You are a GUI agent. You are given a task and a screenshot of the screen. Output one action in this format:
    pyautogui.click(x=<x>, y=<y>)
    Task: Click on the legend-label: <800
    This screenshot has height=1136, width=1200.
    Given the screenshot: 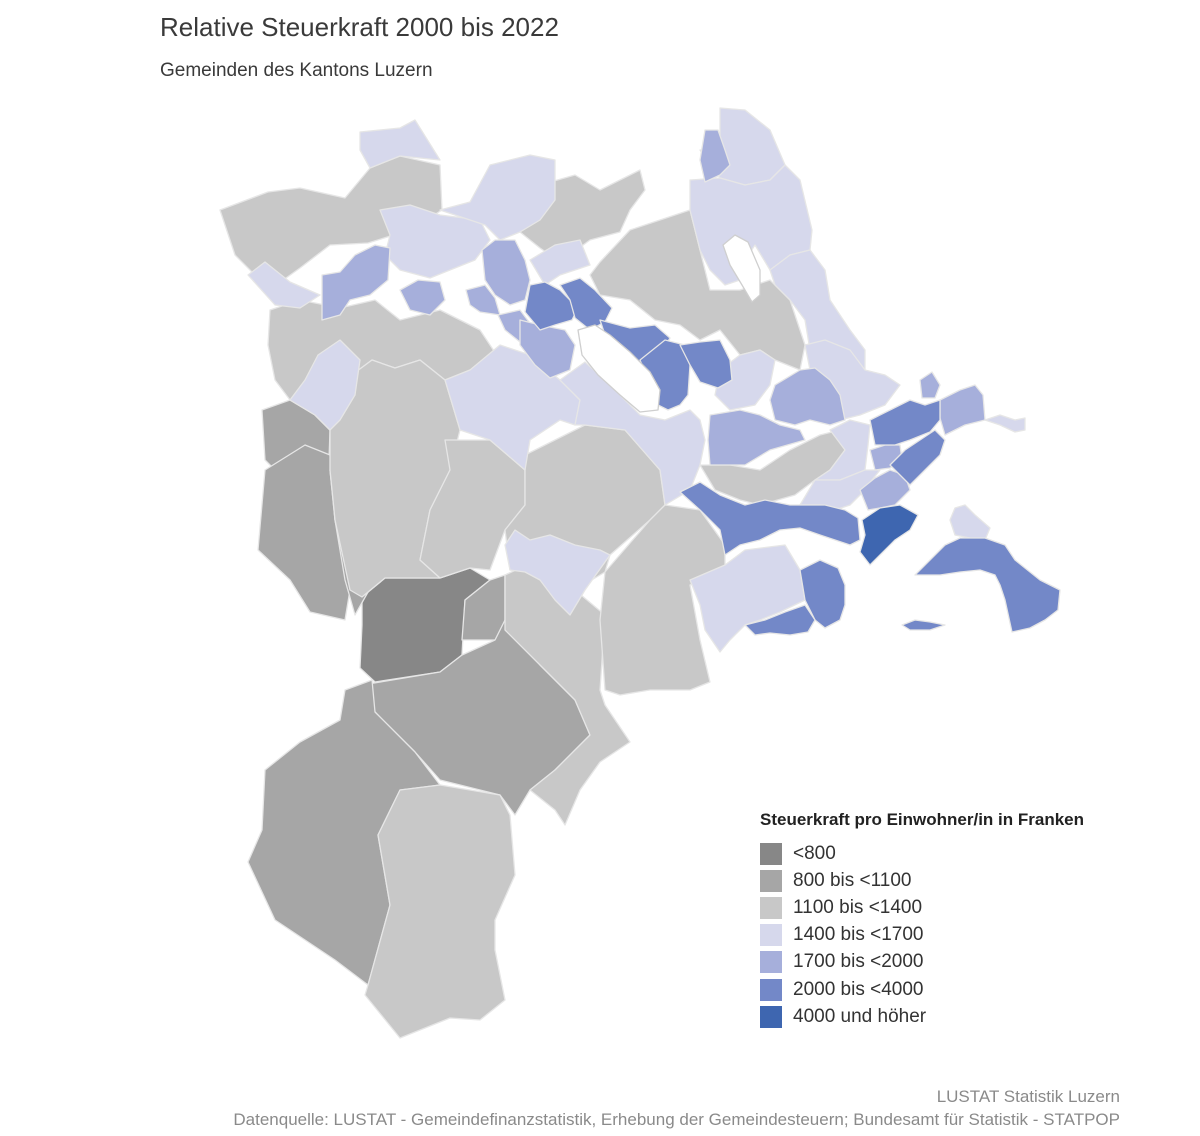 What is the action you would take?
    pyautogui.click(x=814, y=853)
    